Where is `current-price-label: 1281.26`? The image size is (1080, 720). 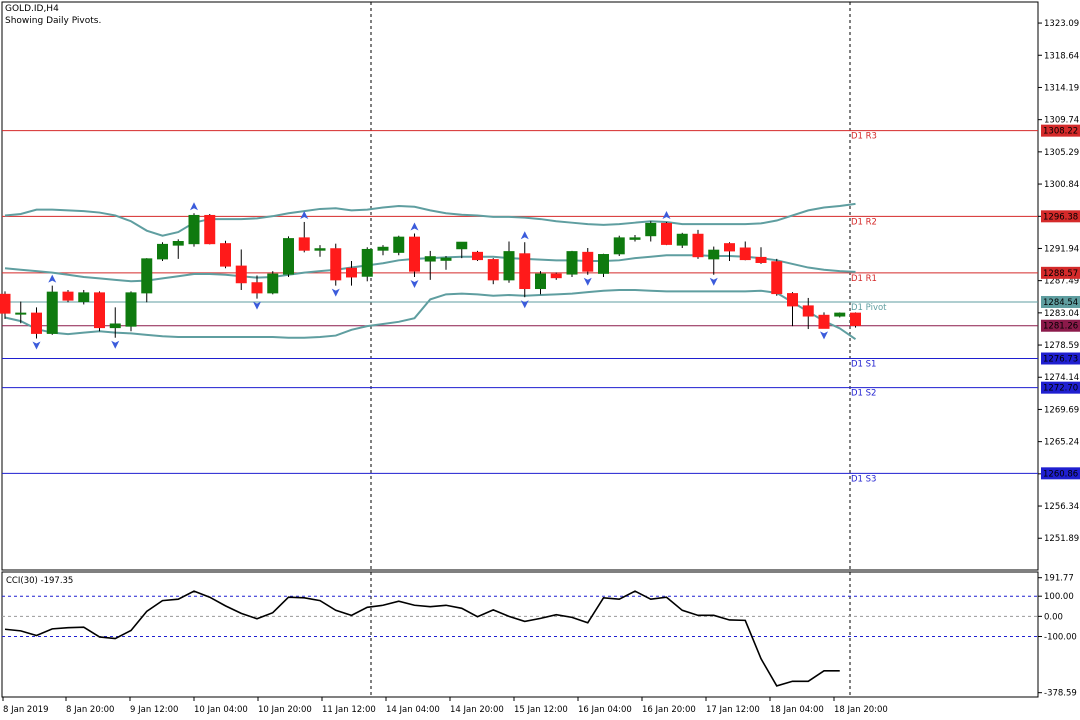 current-price-label: 1281.26 is located at coordinates (1060, 327).